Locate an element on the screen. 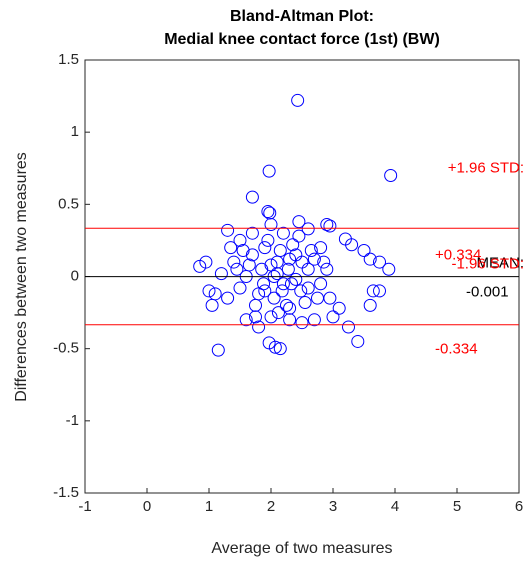 The height and width of the screenshot is (563, 529). y-tick-label: 0.5 is located at coordinates (68, 203).